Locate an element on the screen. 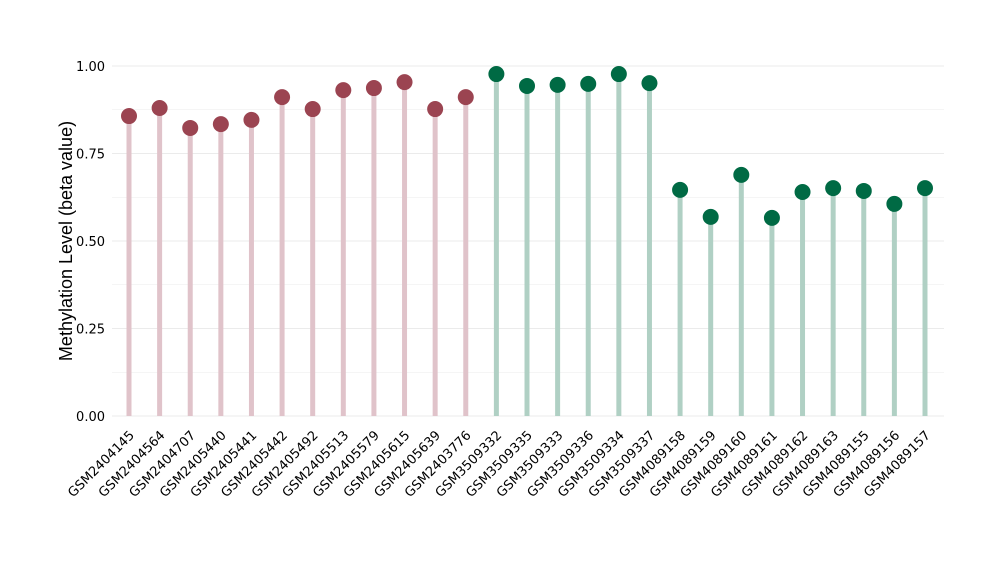 This screenshot has width=1000, height=580. point-GSM2404707 is located at coordinates (190, 127).